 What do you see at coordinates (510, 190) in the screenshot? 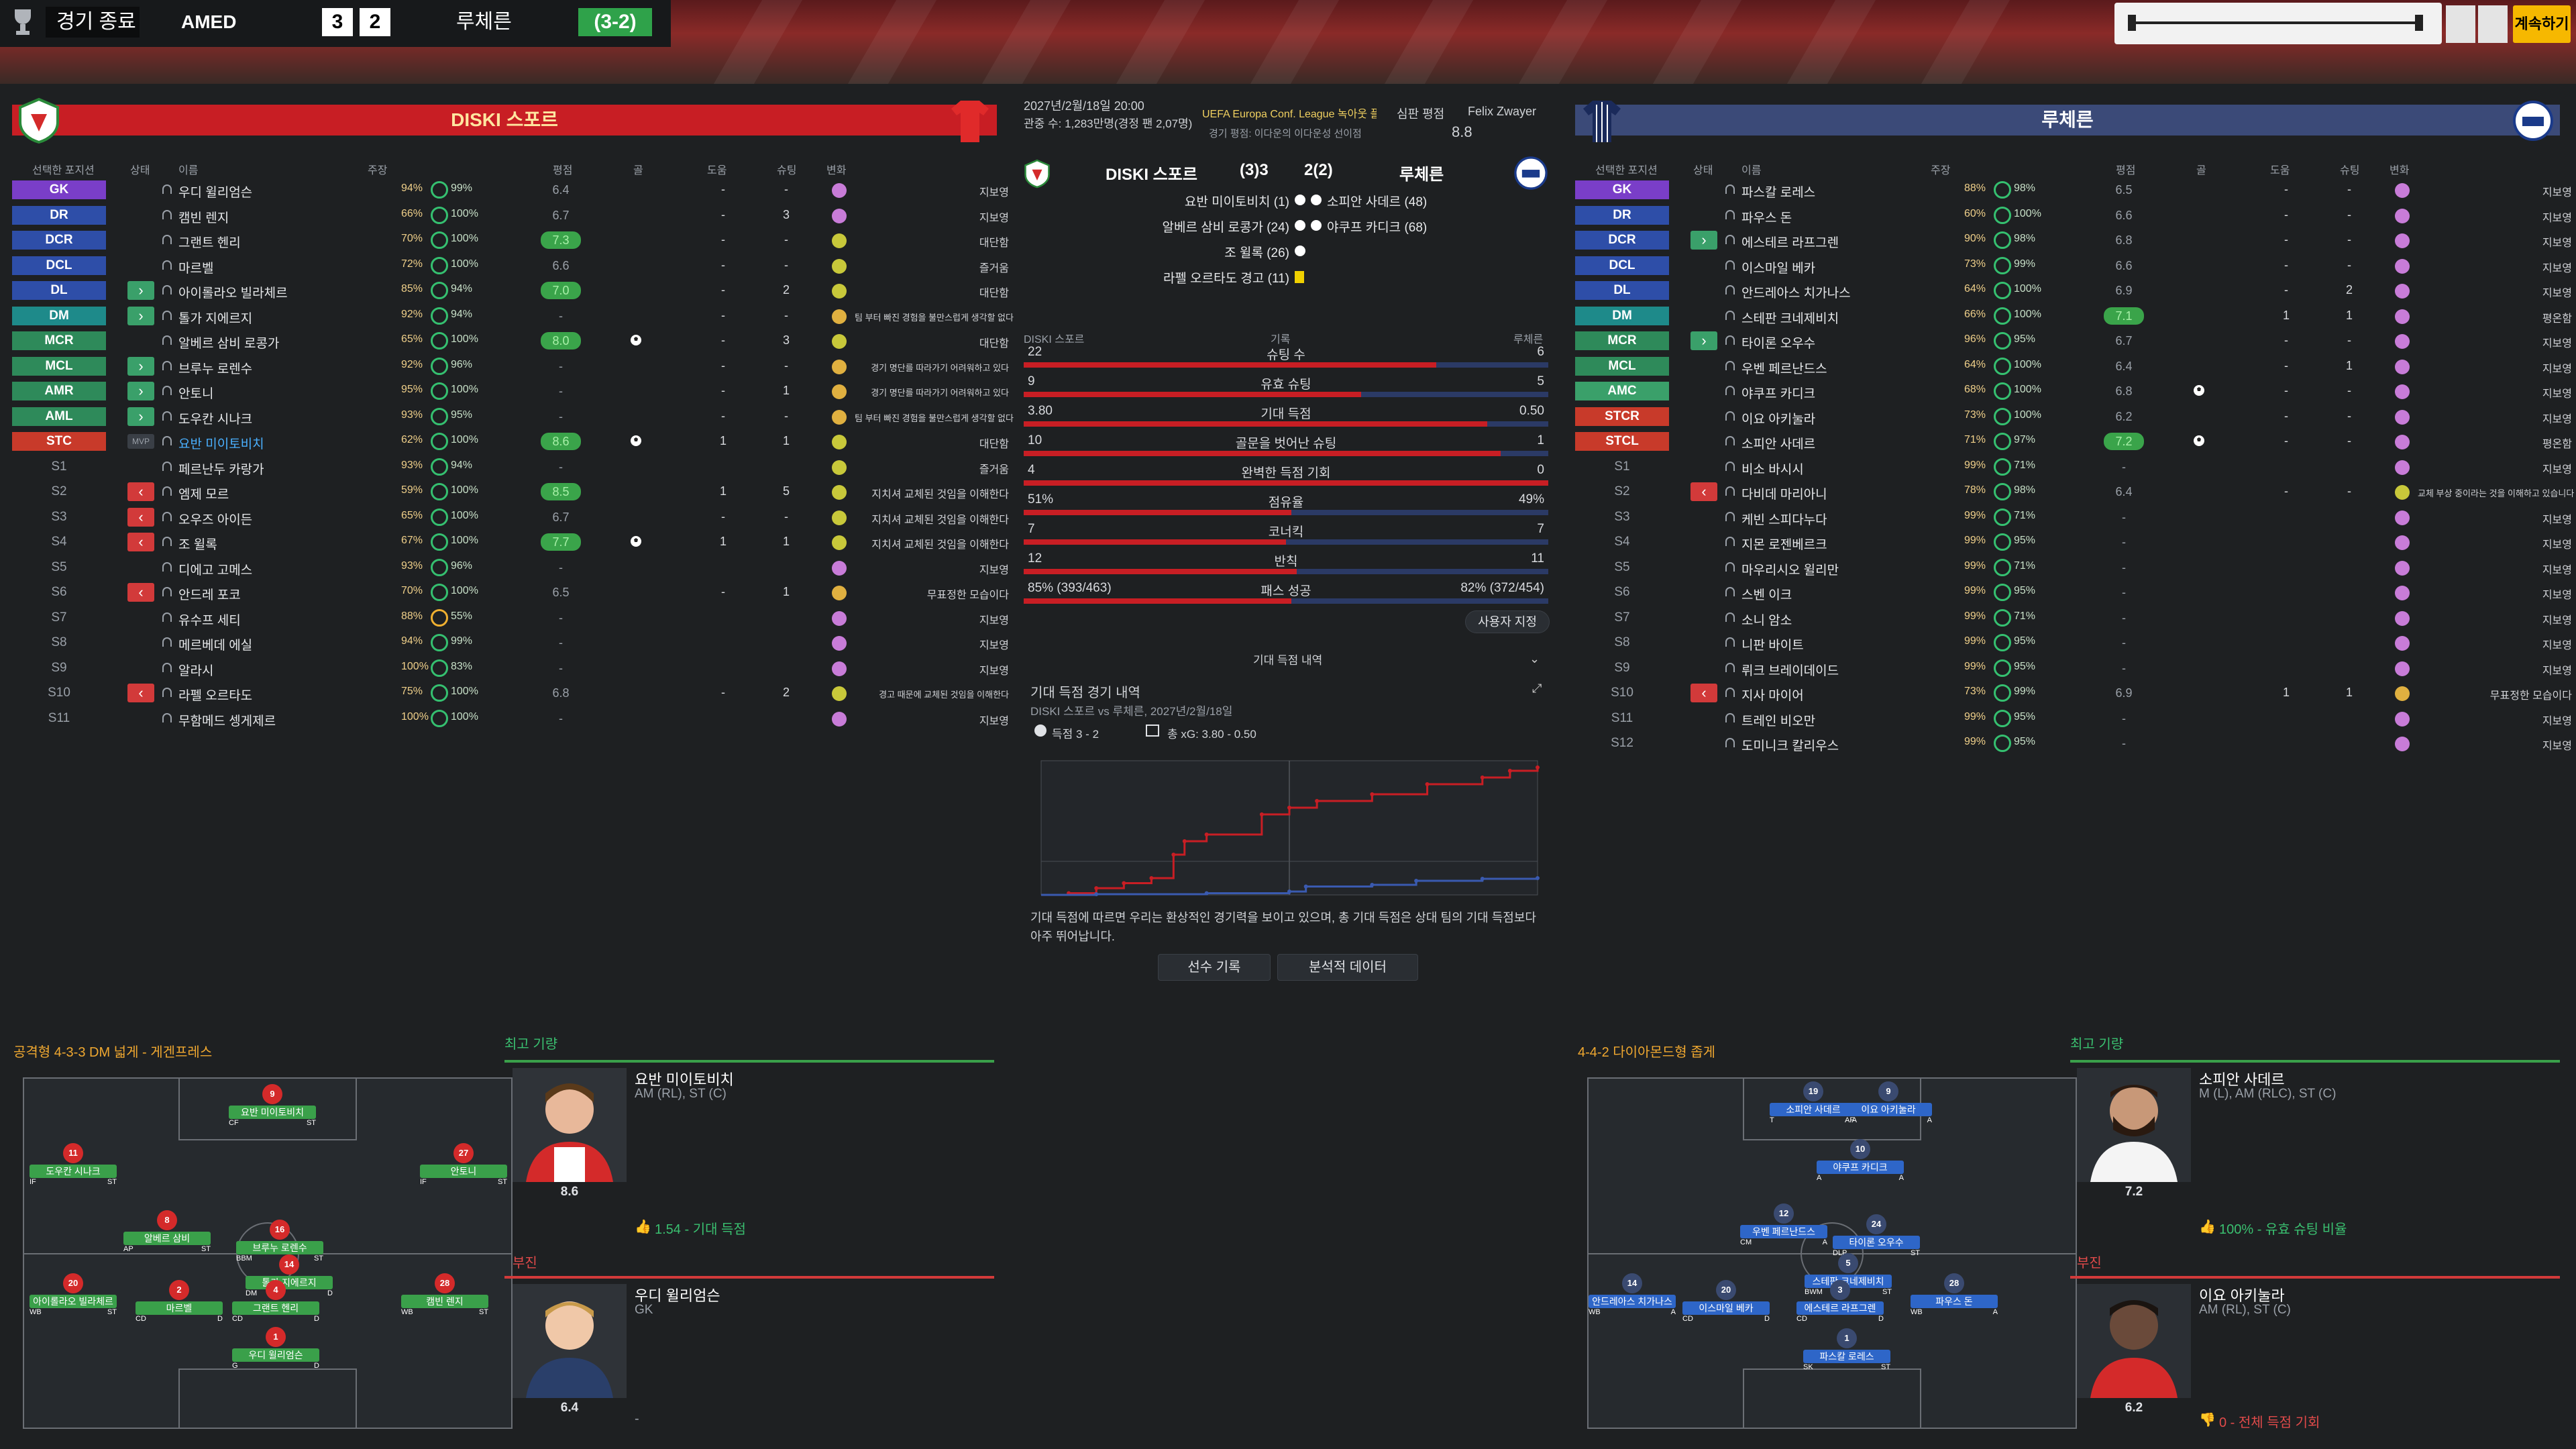
I see `table-row: GK 우디 윌리엄슨 94% 99% 6.4 - - 지보영` at bounding box center [510, 190].